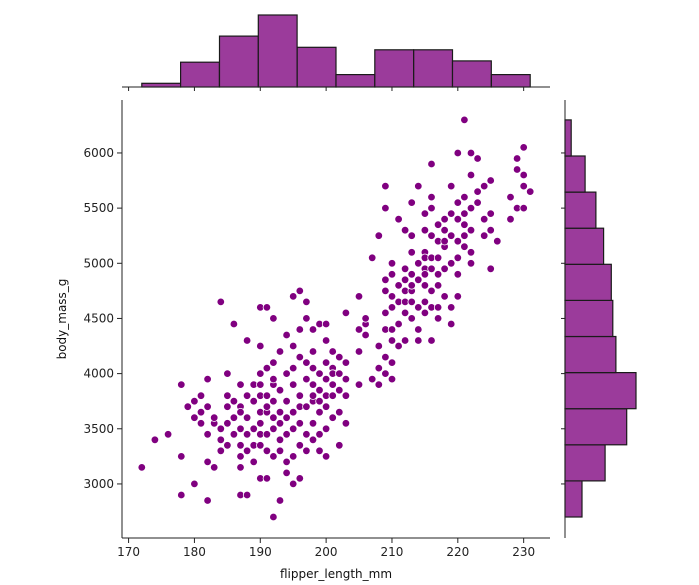 Image resolution: width=699 pixels, height=585 pixels. Describe the element at coordinates (326, 552) in the screenshot. I see `x-tick-label: 200` at that location.